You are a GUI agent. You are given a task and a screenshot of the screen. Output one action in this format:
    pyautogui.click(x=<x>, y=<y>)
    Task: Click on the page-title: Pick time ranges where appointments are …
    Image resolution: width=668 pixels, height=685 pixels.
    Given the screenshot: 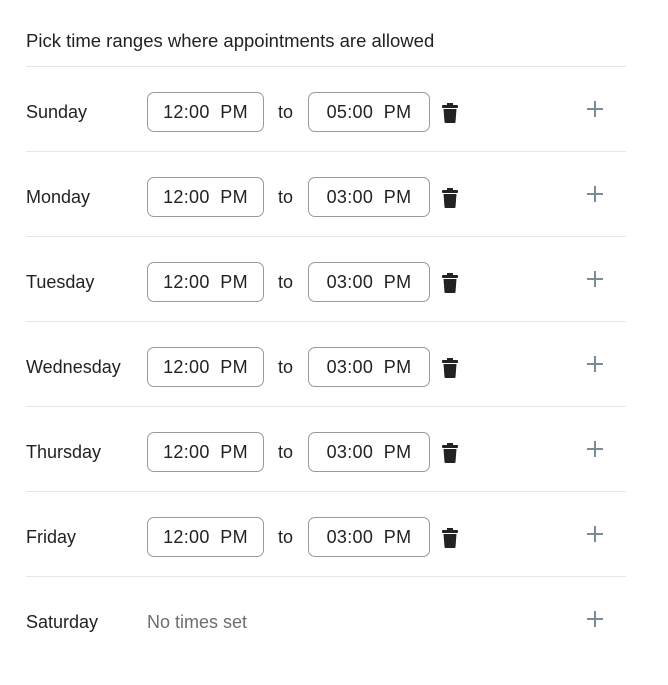 What is the action you would take?
    pyautogui.click(x=326, y=33)
    